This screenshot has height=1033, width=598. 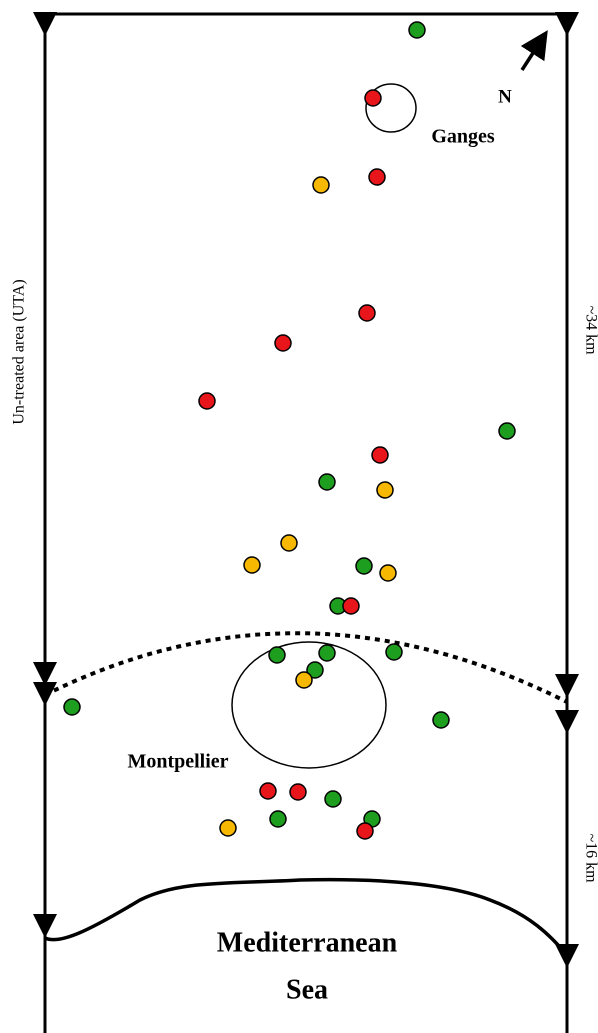 I want to click on montpellier-label: Montpellier, so click(x=177, y=762).